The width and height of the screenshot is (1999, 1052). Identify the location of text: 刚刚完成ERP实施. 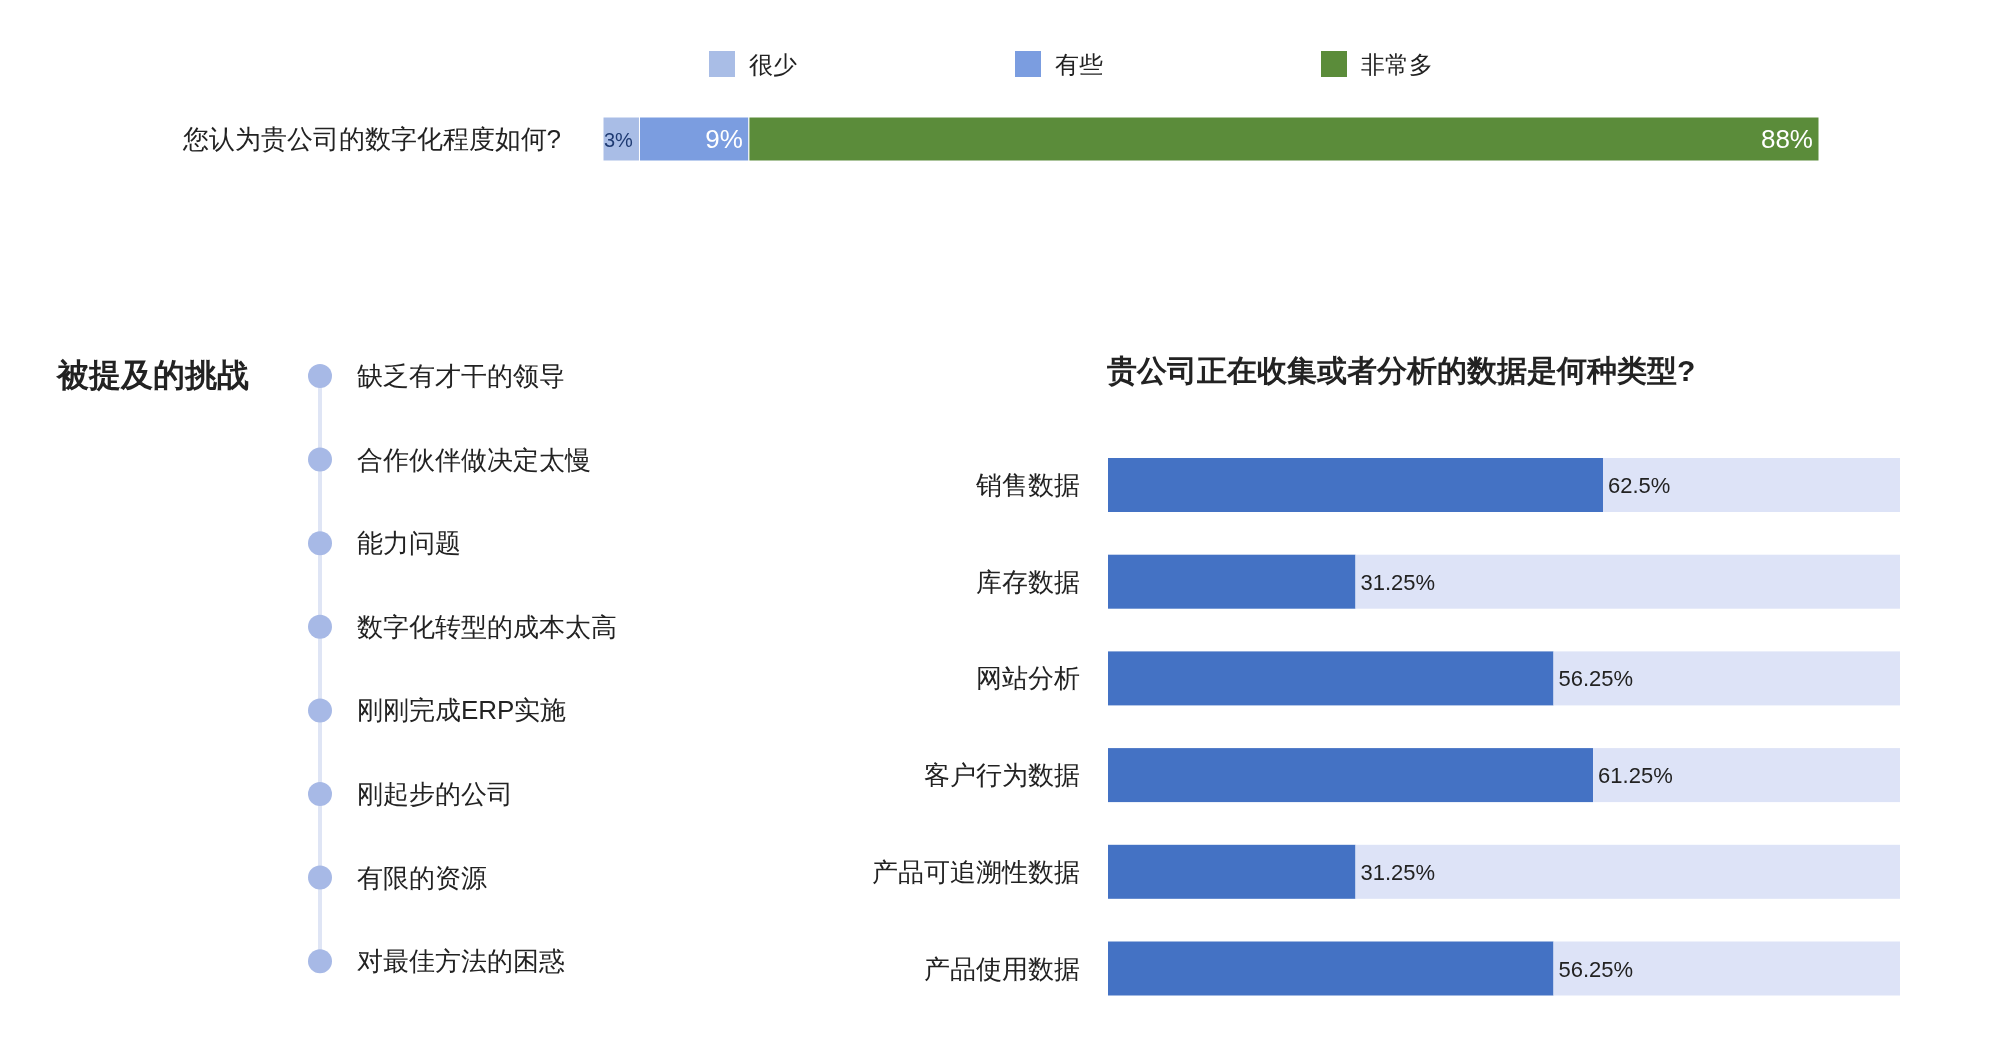
(462, 710).